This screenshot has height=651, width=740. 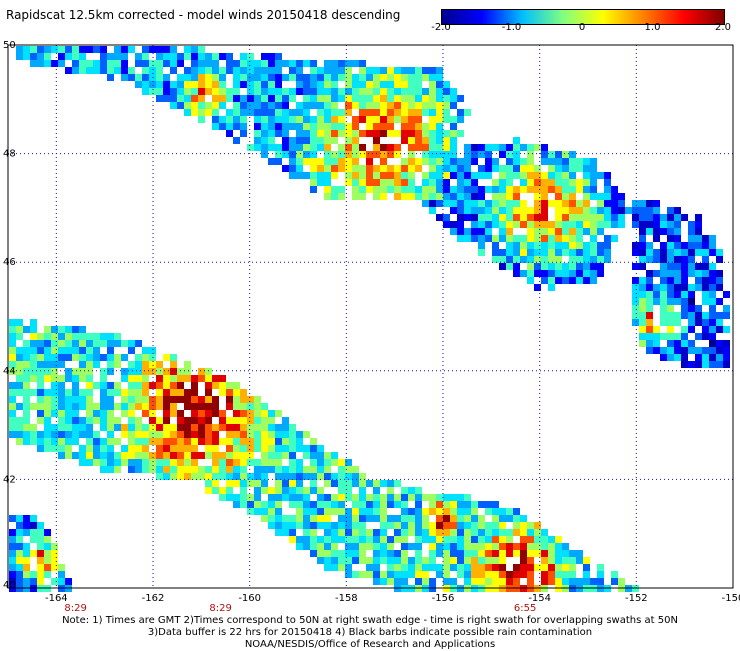 What do you see at coordinates (582, 27) in the screenshot?
I see `colorbar-tick-label: 0` at bounding box center [582, 27].